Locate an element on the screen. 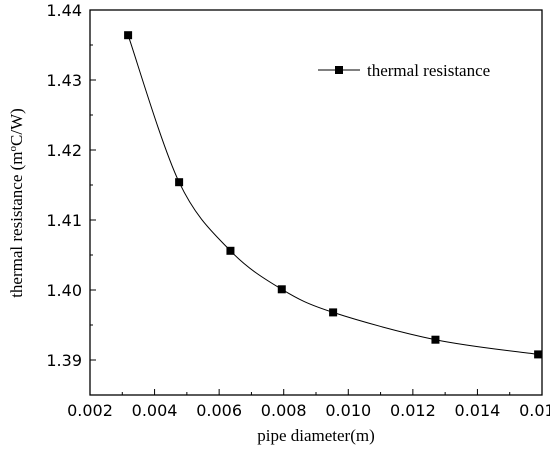  x-tick-label: 0.006 is located at coordinates (219, 410).